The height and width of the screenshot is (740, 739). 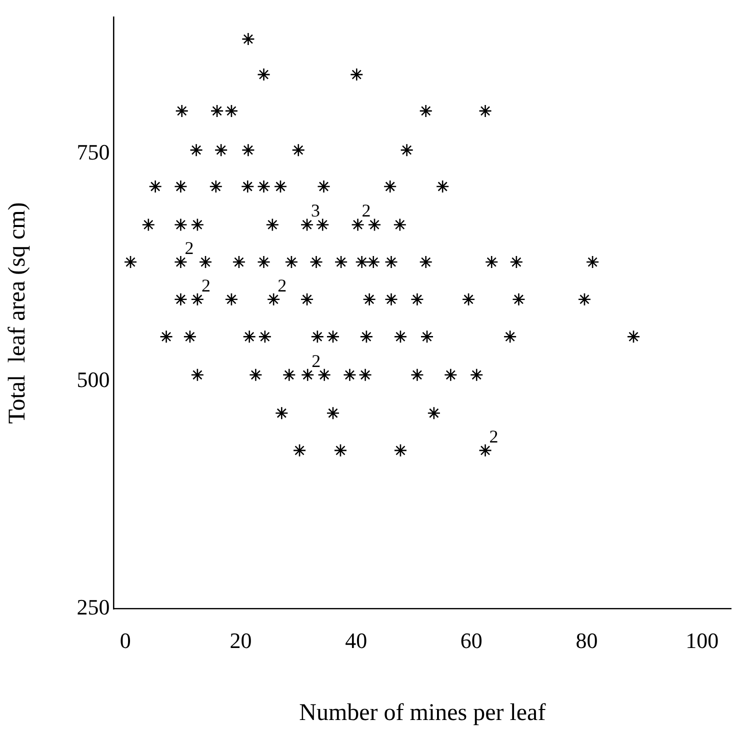 What do you see at coordinates (587, 640) in the screenshot?
I see `x-tick-label: 80` at bounding box center [587, 640].